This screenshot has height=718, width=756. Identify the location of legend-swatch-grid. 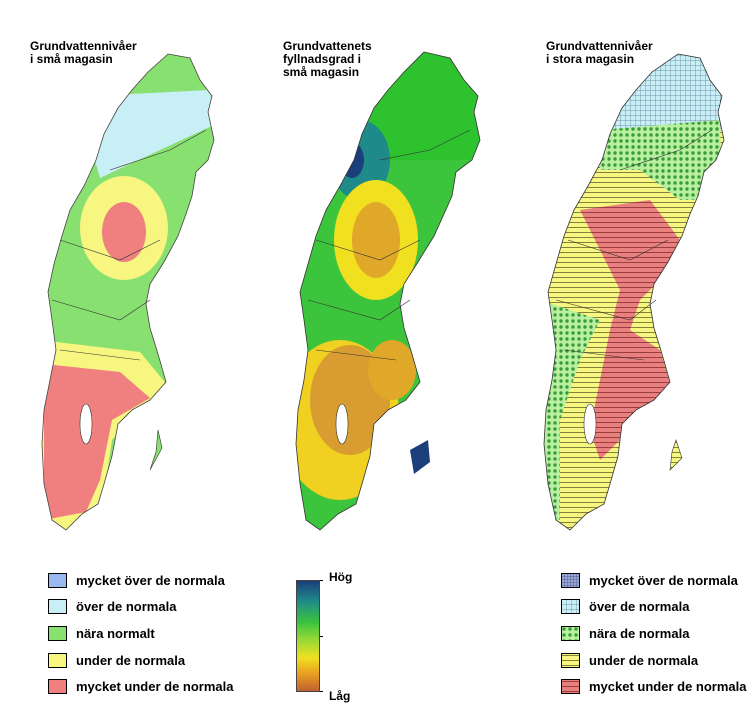
(570, 606).